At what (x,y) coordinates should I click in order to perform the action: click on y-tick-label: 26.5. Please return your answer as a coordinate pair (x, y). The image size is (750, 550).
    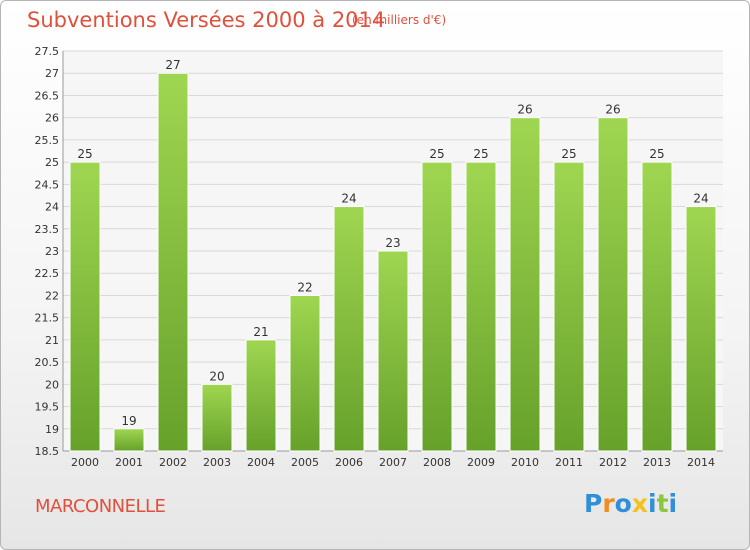
    Looking at the image, I should click on (47, 95).